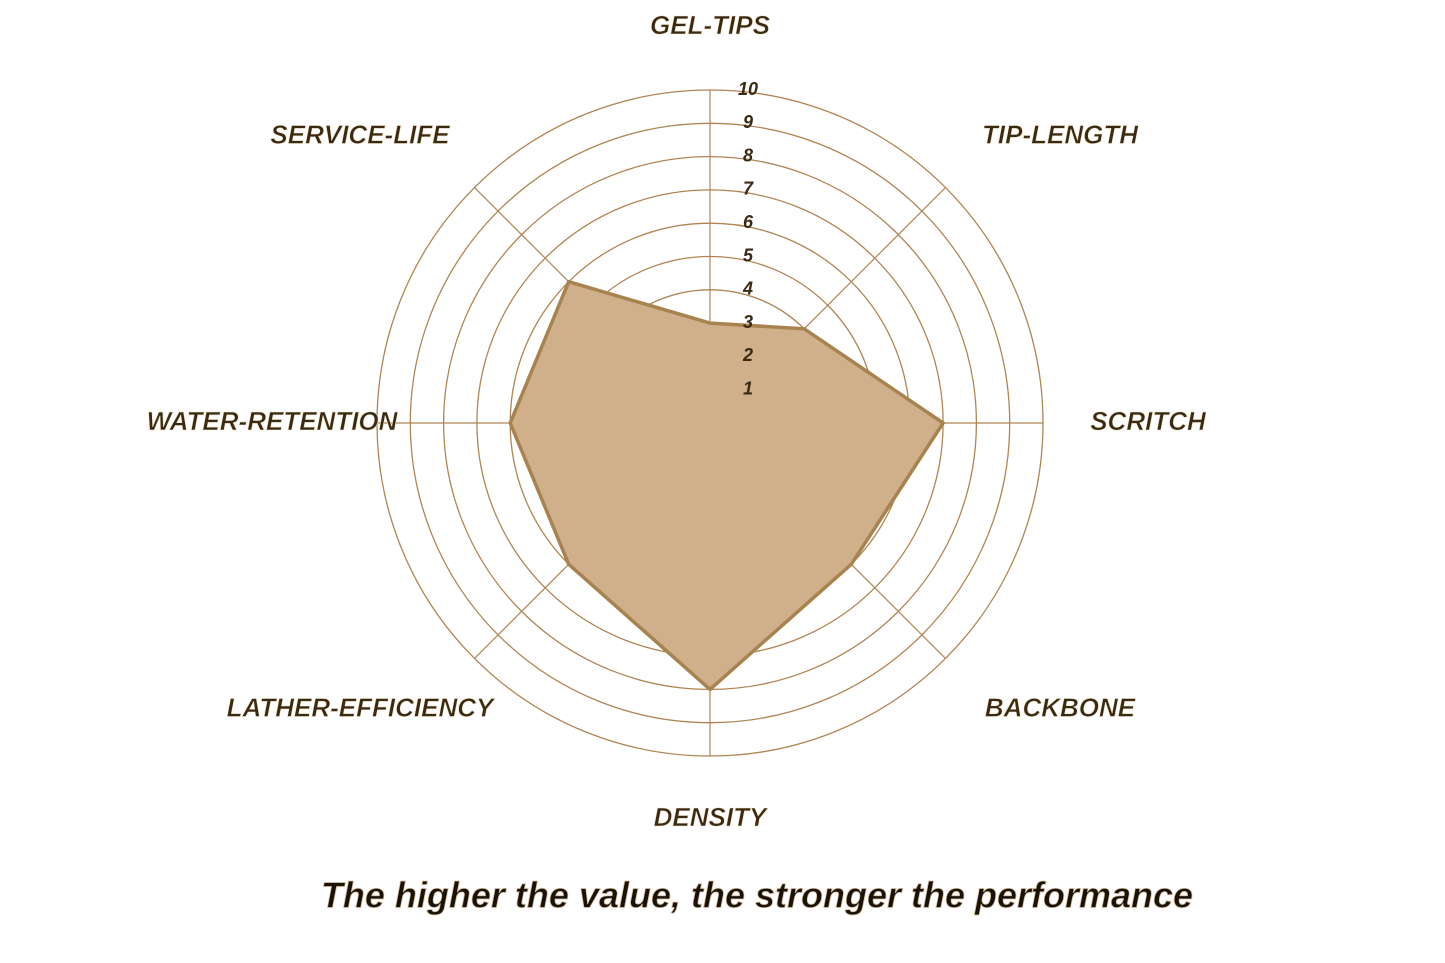 This screenshot has height=963, width=1445. Describe the element at coordinates (1148, 421) in the screenshot. I see `category-label: SCRITCH` at that location.